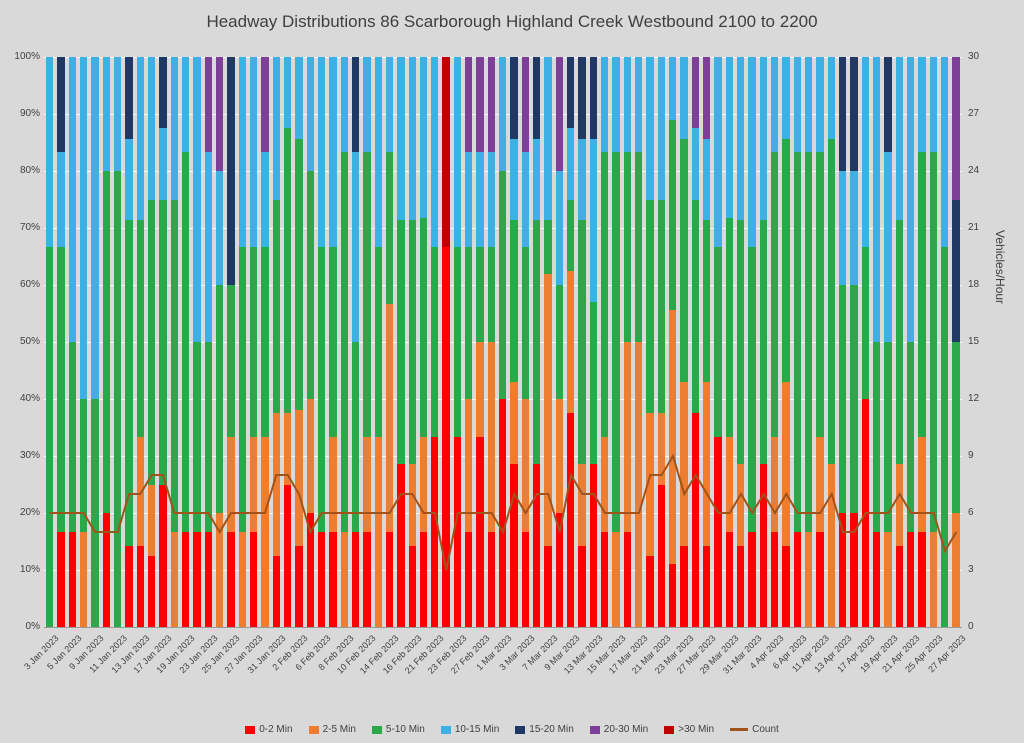 Image resolution: width=1024 pixels, height=743 pixels. I want to click on bar-26-apr-2023, so click(944, 342).